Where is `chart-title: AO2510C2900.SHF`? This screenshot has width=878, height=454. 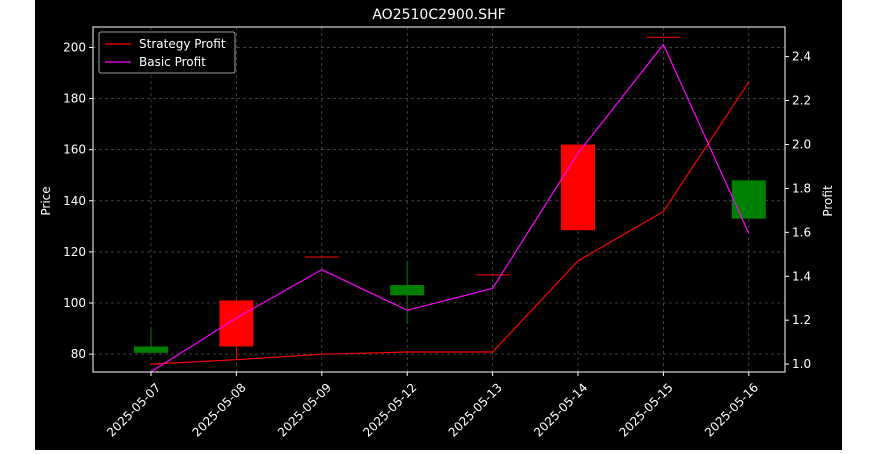 chart-title: AO2510C2900.SHF is located at coordinates (438, 15).